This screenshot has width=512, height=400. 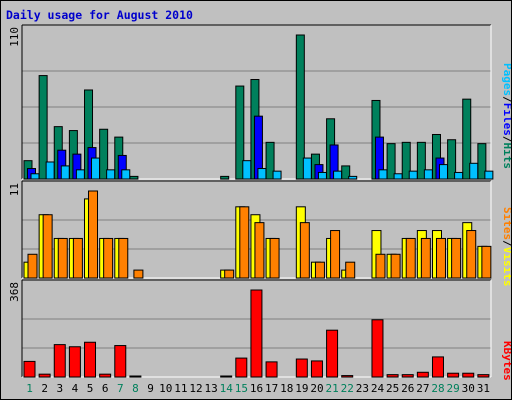 What do you see at coordinates (99, 15) in the screenshot?
I see `chart-title: Daily usage for August 2010` at bounding box center [99, 15].